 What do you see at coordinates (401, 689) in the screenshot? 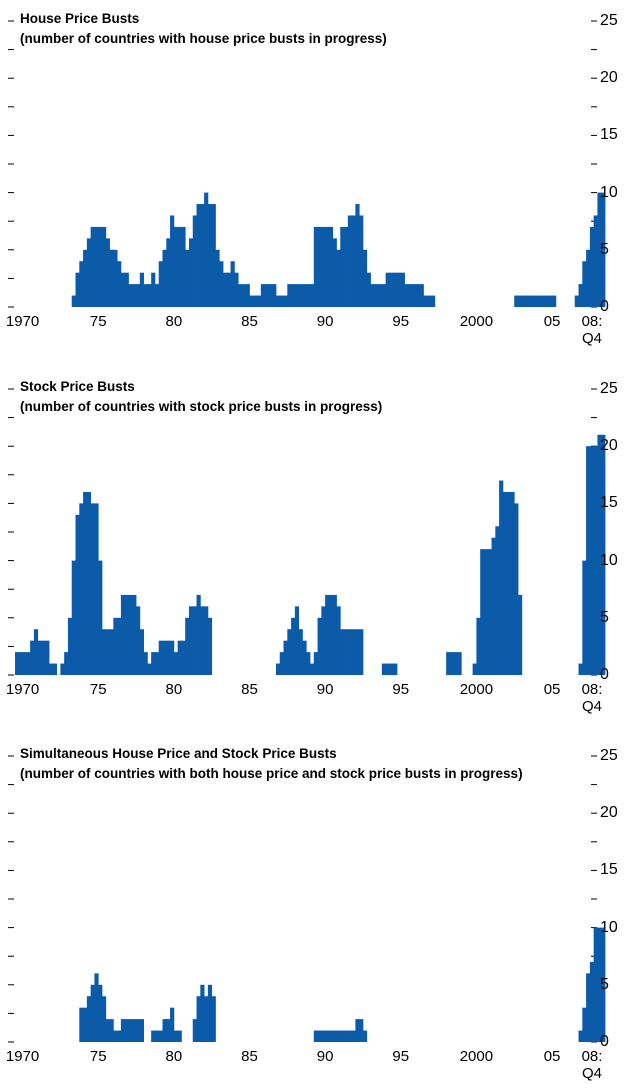
I see `x-tick-label: 95` at bounding box center [401, 689].